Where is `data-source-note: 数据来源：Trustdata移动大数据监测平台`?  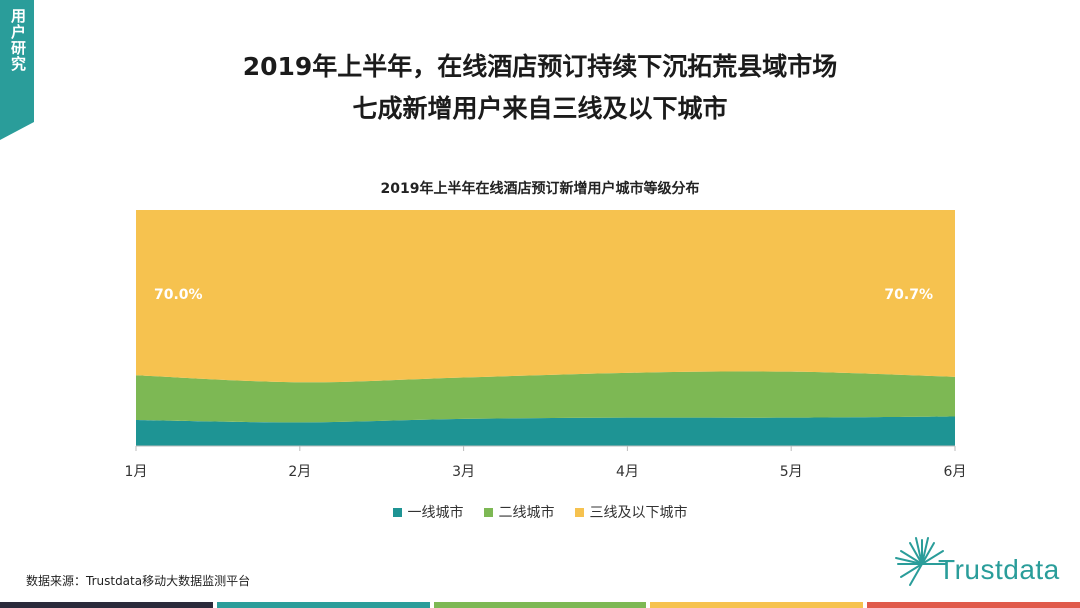 data-source-note: 数据来源：Trustdata移动大数据监测平台 is located at coordinates (138, 581).